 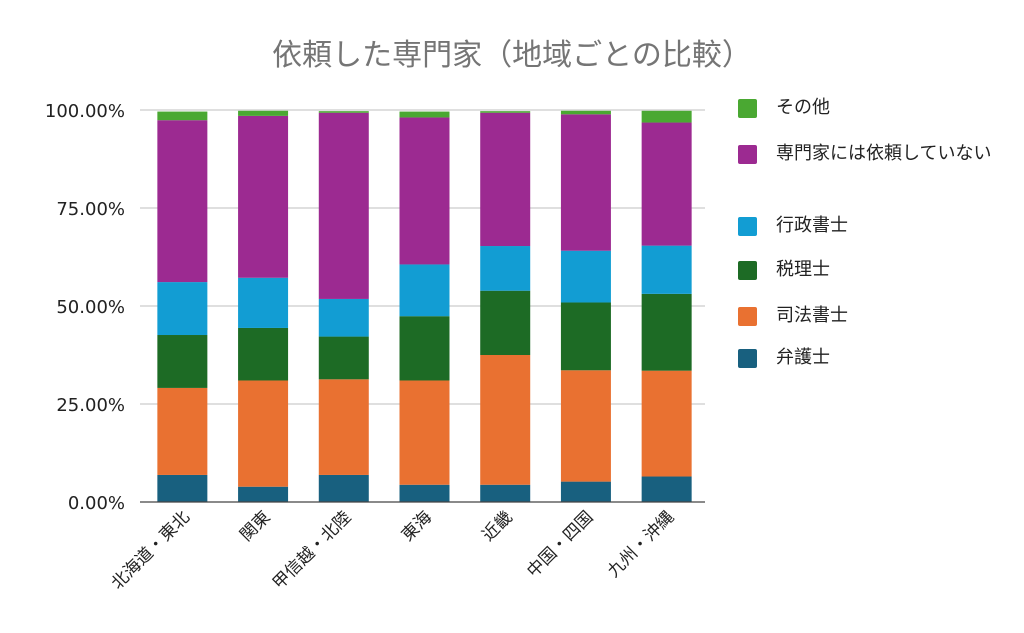 I want to click on y-tick-label: 0.00%, so click(x=96, y=503).